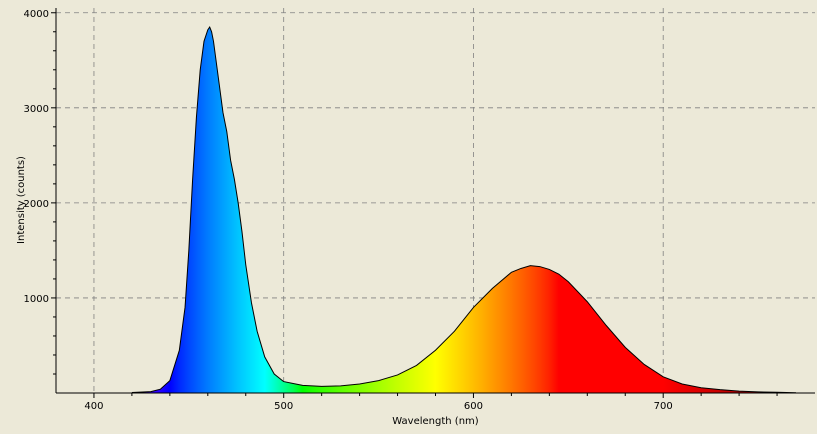 The width and height of the screenshot is (817, 434). Describe the element at coordinates (473, 406) in the screenshot. I see `x-tick-label: 600` at that location.